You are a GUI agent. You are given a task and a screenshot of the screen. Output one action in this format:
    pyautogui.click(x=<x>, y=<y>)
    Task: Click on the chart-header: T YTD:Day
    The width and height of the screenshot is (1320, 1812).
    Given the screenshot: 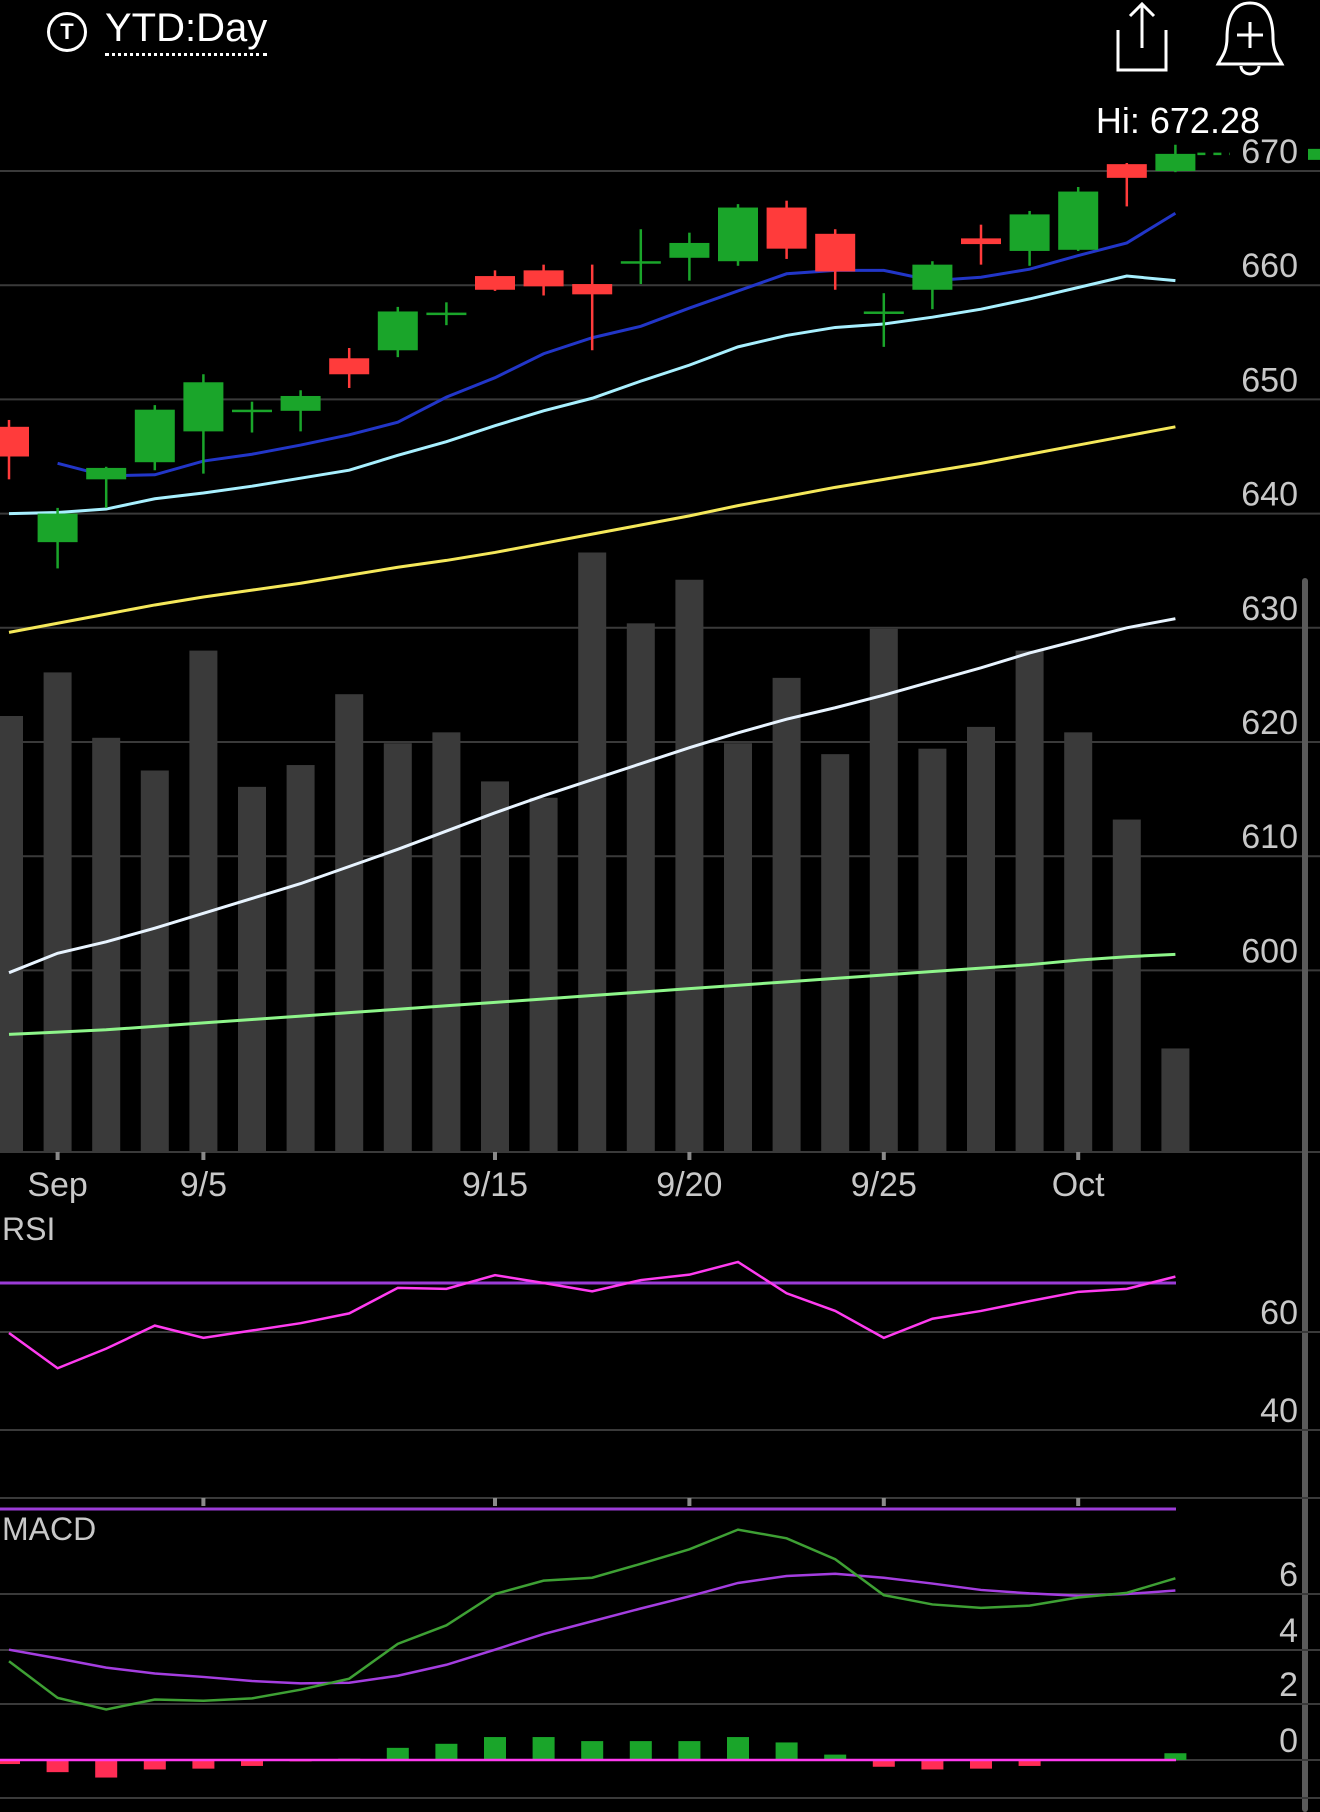 What is the action you would take?
    pyautogui.click(x=660, y=45)
    